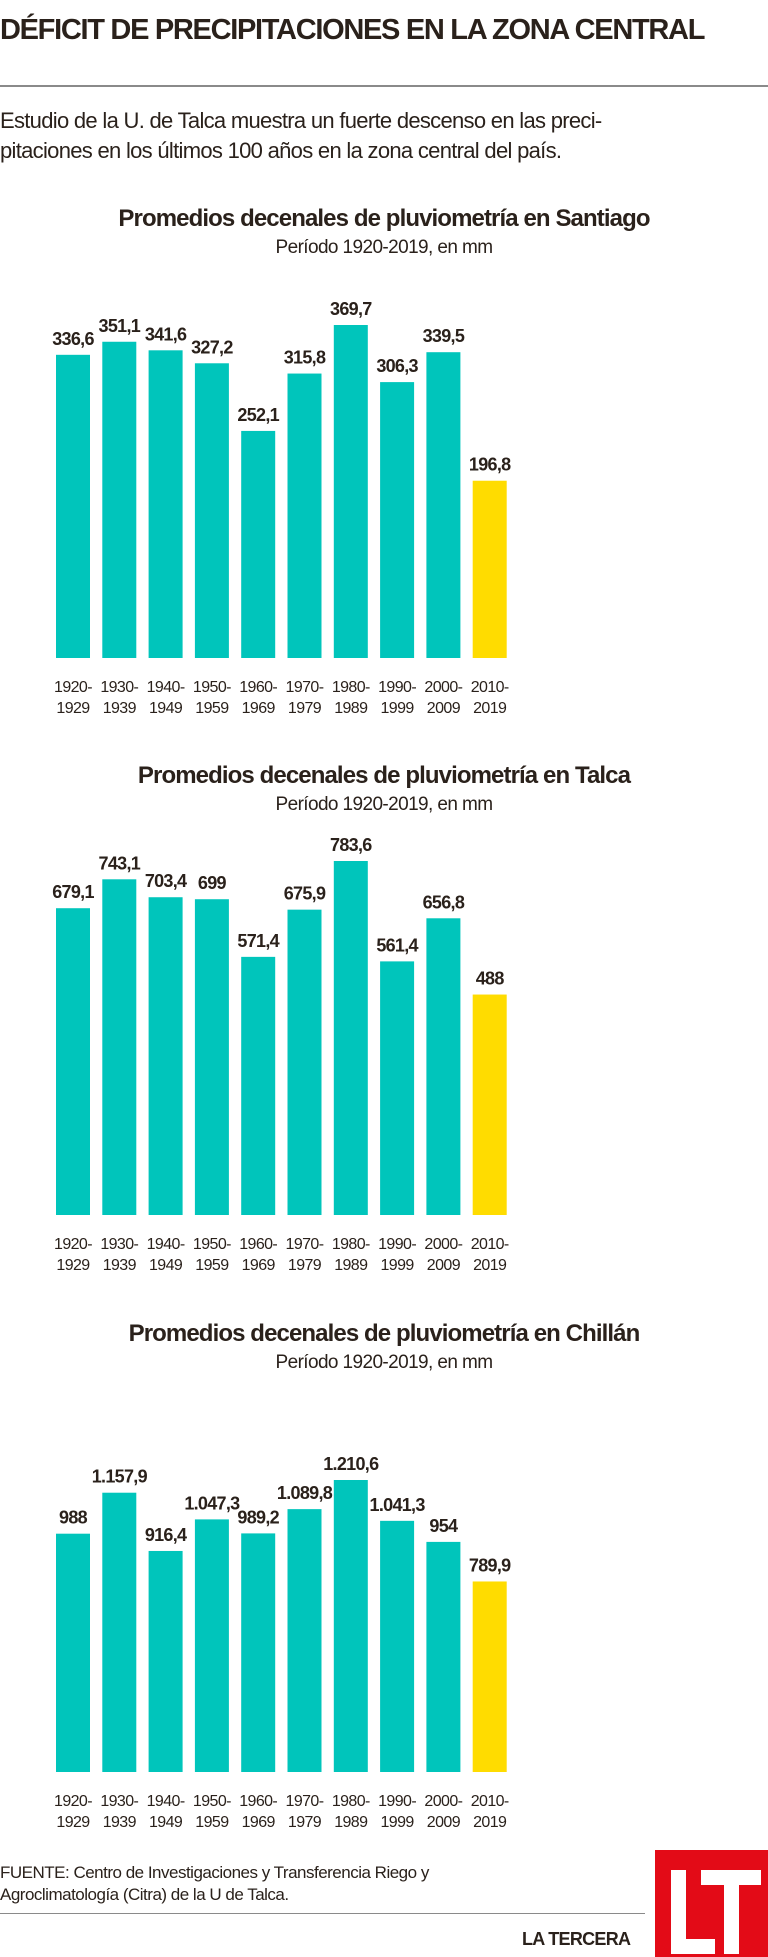 The image size is (768, 1957). Describe the element at coordinates (258, 1244) in the screenshot. I see `x-tick-label: 1960-` at that location.